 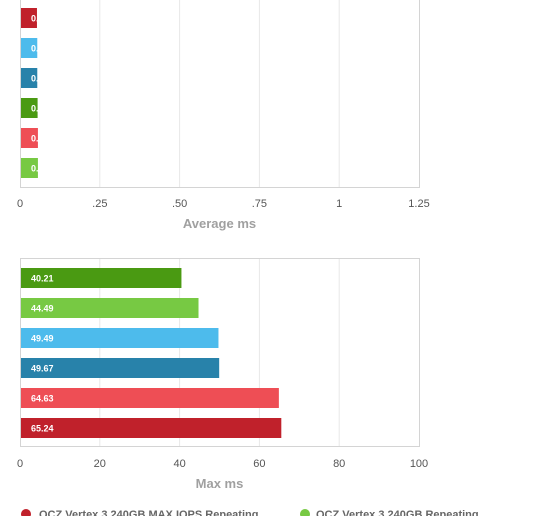 I want to click on x-axis-title: Max ms, so click(x=220, y=483).